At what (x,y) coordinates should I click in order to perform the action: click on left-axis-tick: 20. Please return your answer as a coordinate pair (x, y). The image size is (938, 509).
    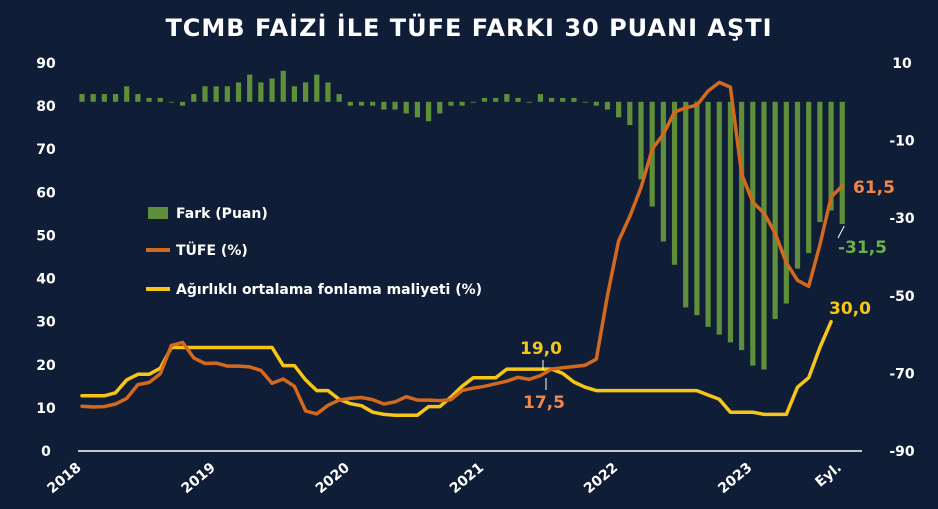
    Looking at the image, I should click on (46, 366).